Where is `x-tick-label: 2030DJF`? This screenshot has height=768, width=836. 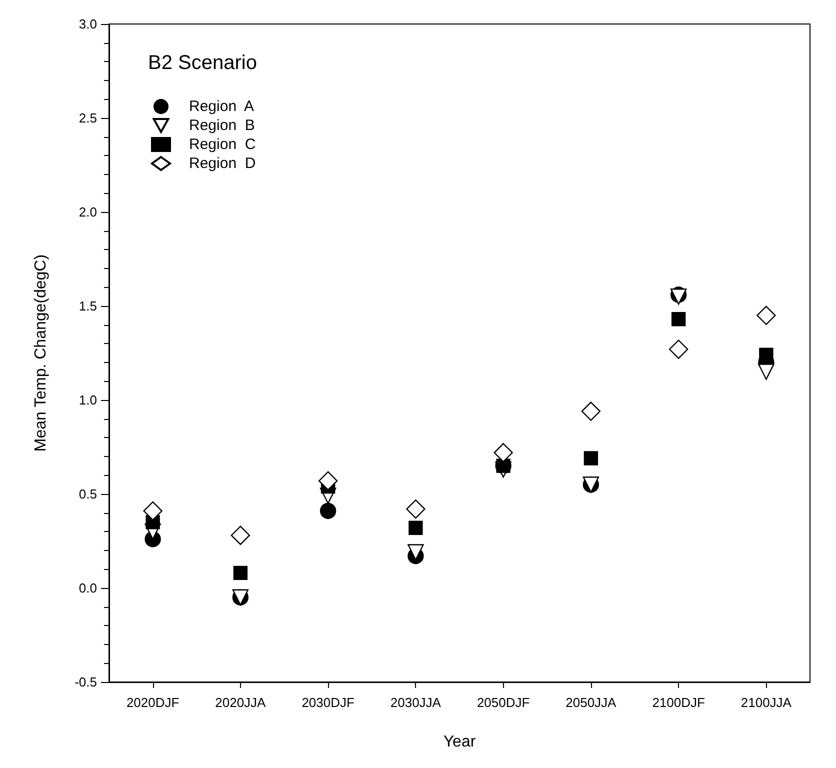
x-tick-label: 2030DJF is located at coordinates (328, 702).